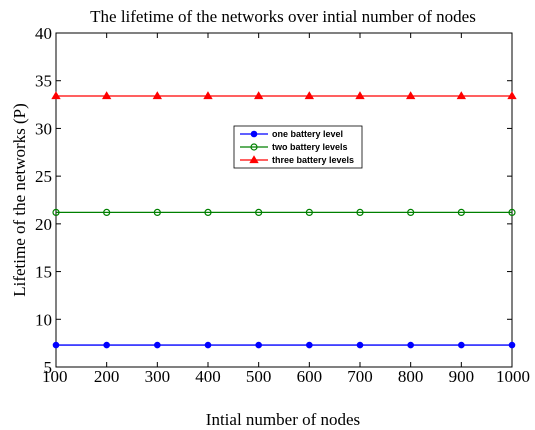  Describe the element at coordinates (43, 81) in the screenshot. I see `y-tick-label: 35` at that location.